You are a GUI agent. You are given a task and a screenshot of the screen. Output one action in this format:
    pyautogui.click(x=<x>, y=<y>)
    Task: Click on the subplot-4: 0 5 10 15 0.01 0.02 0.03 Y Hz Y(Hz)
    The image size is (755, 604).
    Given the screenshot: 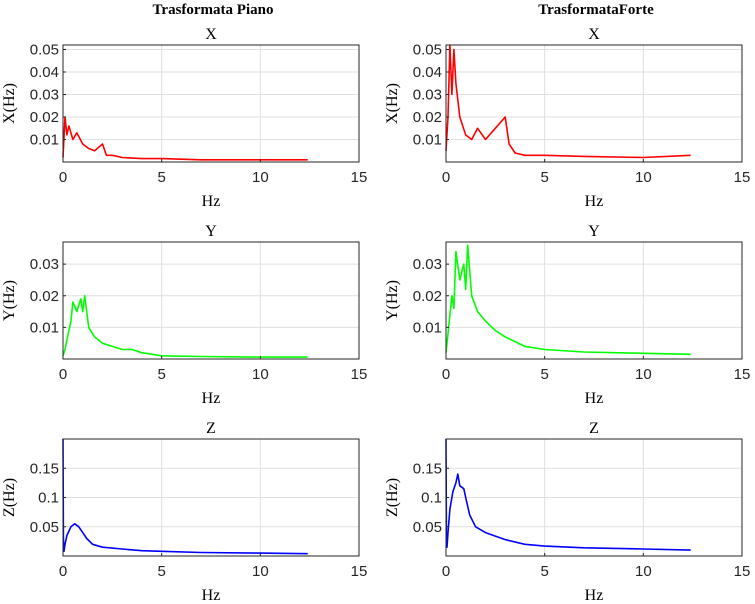 What is the action you would take?
    pyautogui.click(x=567, y=315)
    